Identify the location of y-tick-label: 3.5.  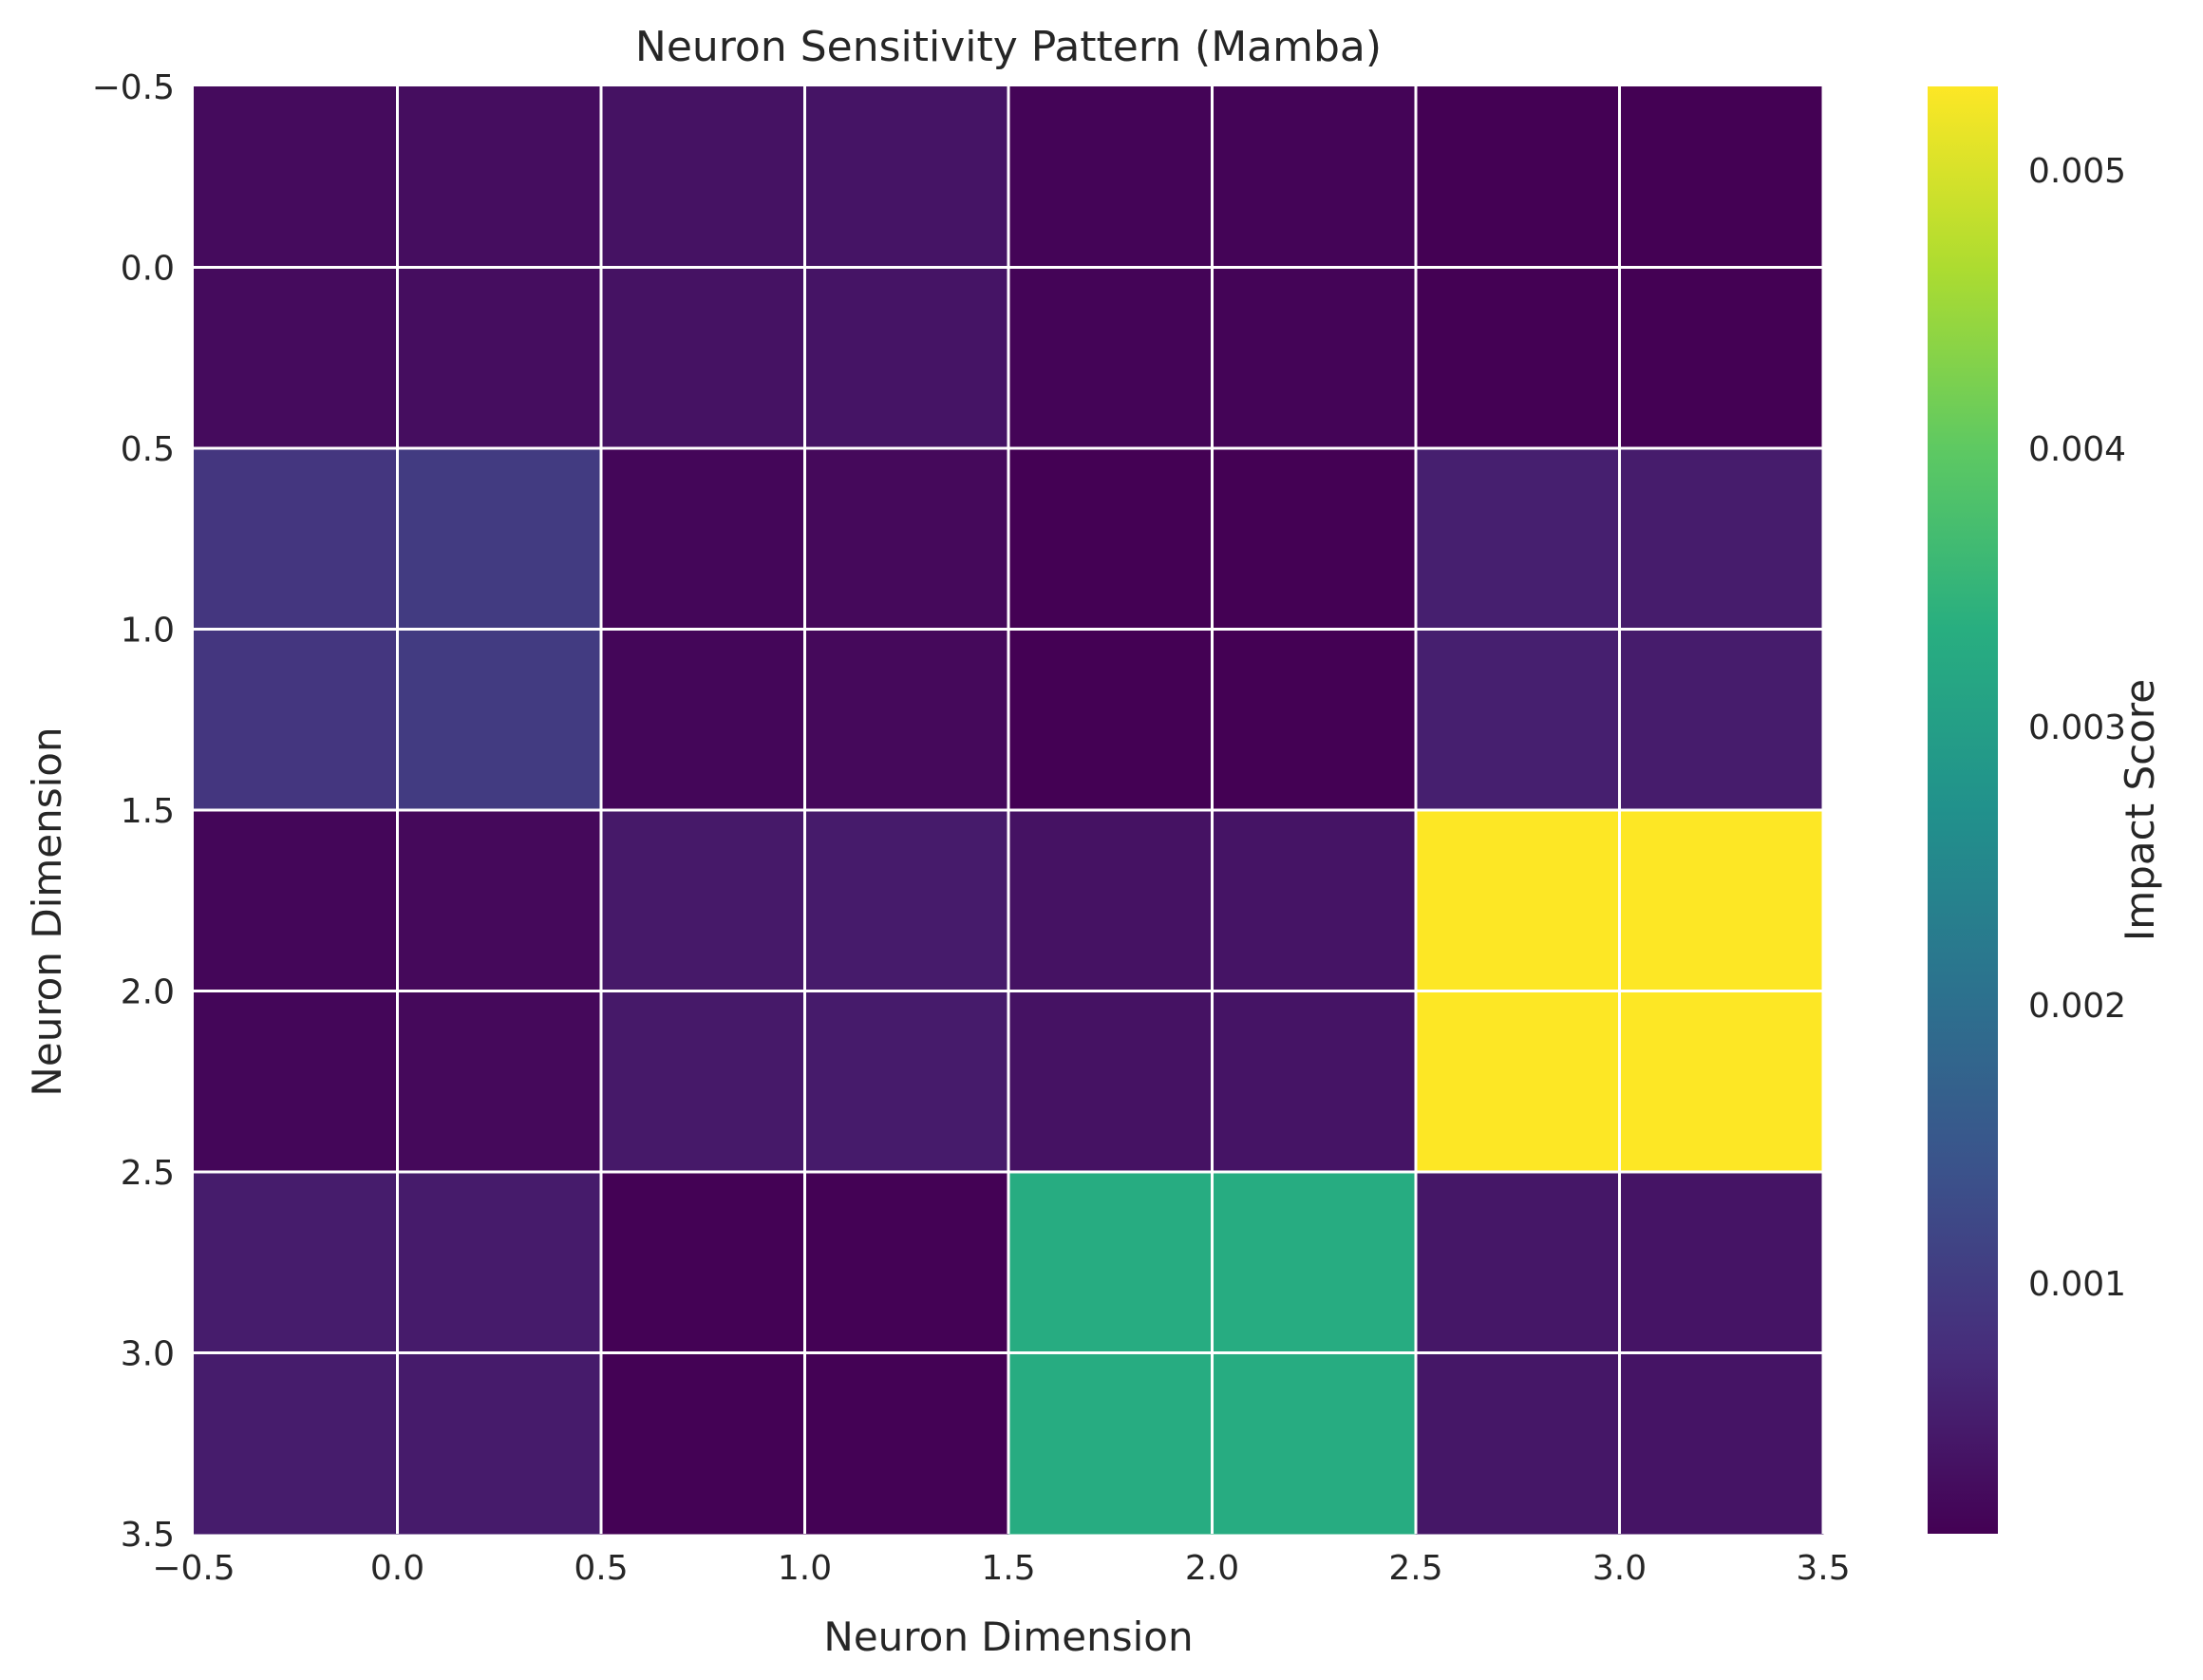
(148, 1535).